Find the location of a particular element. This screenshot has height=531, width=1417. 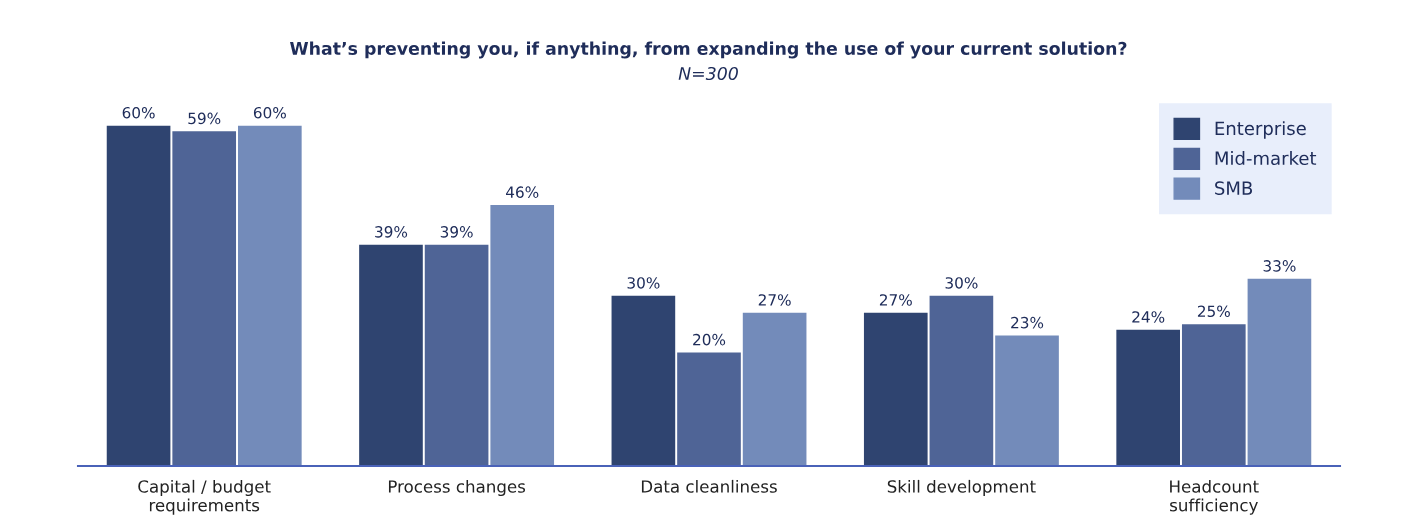

chart-subtitle: N=300 is located at coordinates (708, 73).